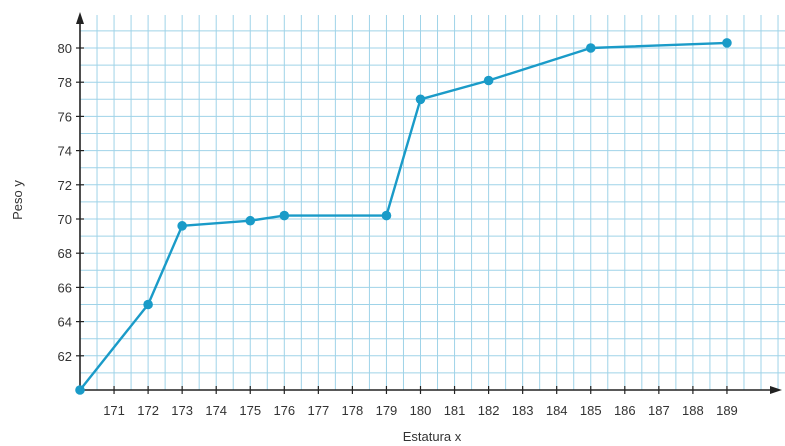 This screenshot has height=446, width=785. Describe the element at coordinates (80, 18) in the screenshot. I see `y-axis-arrow` at that location.